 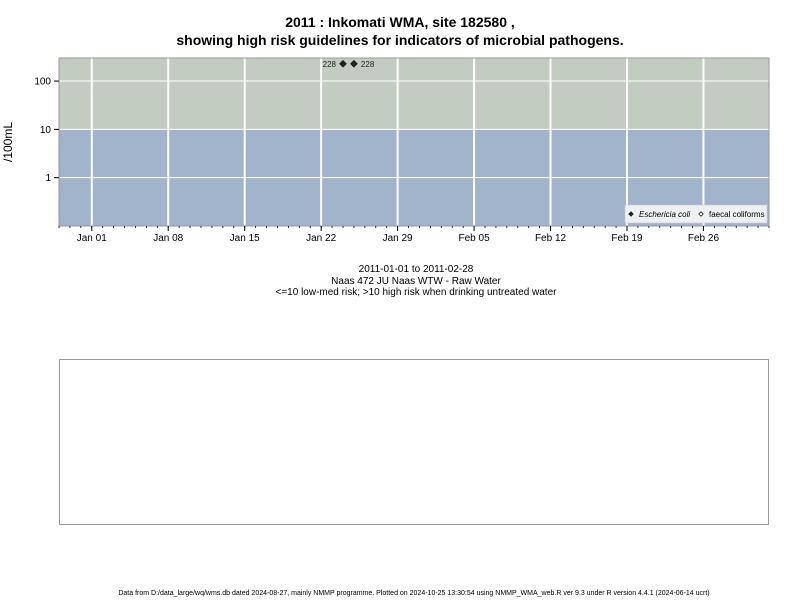 What do you see at coordinates (321, 238) in the screenshot?
I see `x-tick-label: Jan 22` at bounding box center [321, 238].